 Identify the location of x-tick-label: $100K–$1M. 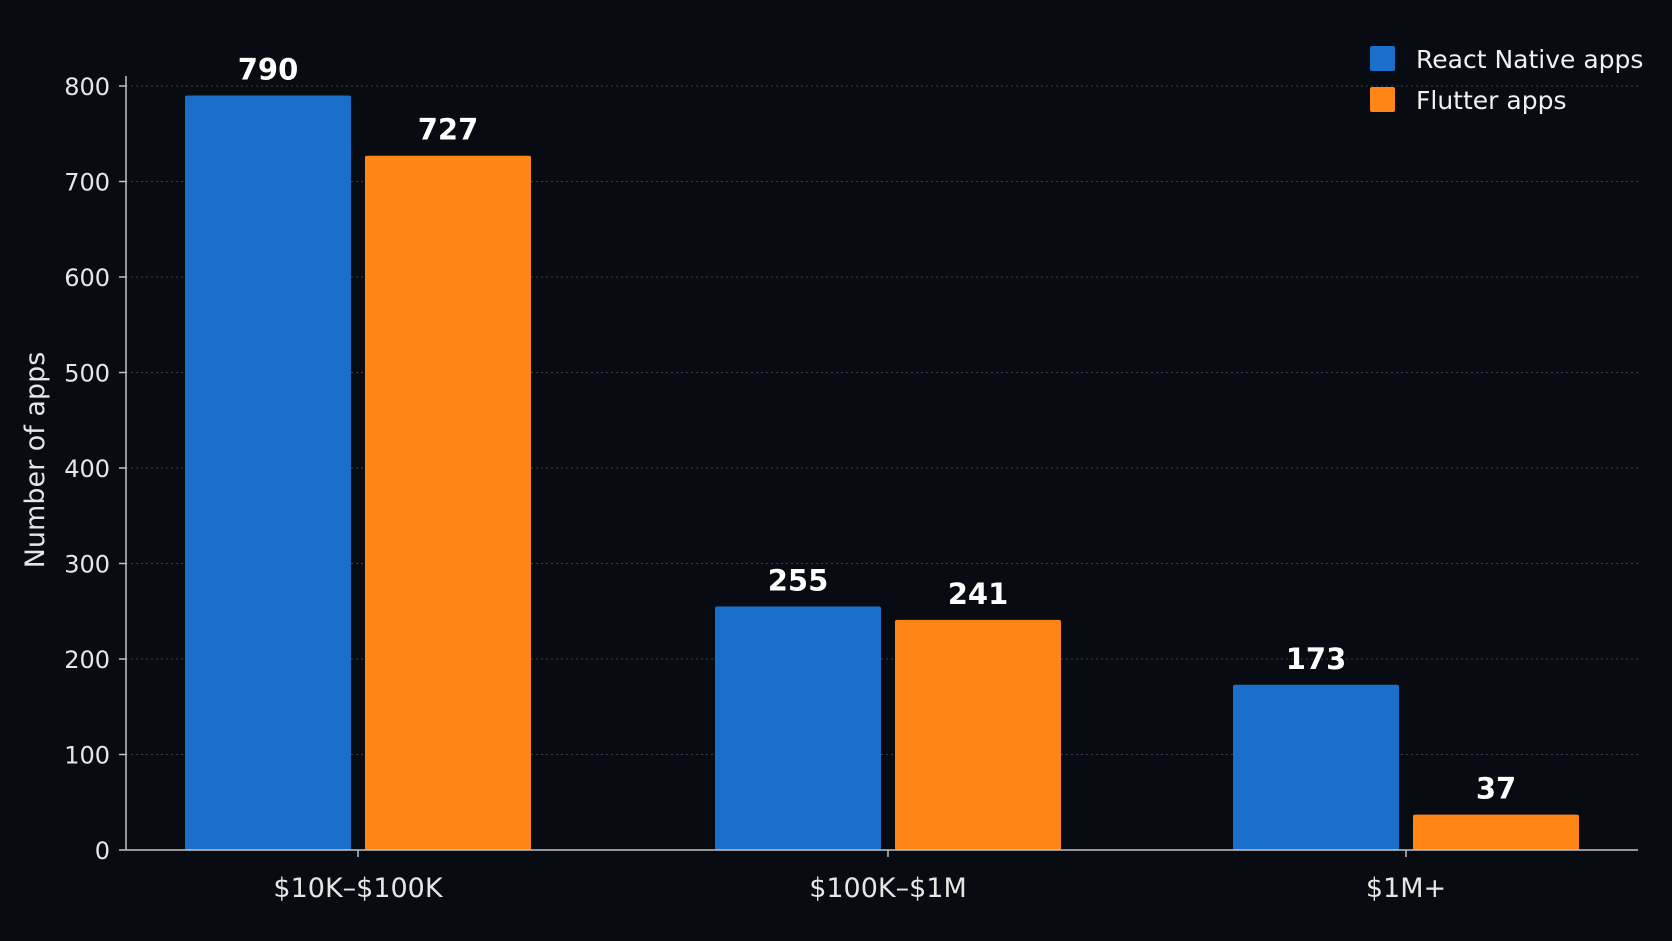
(888, 888).